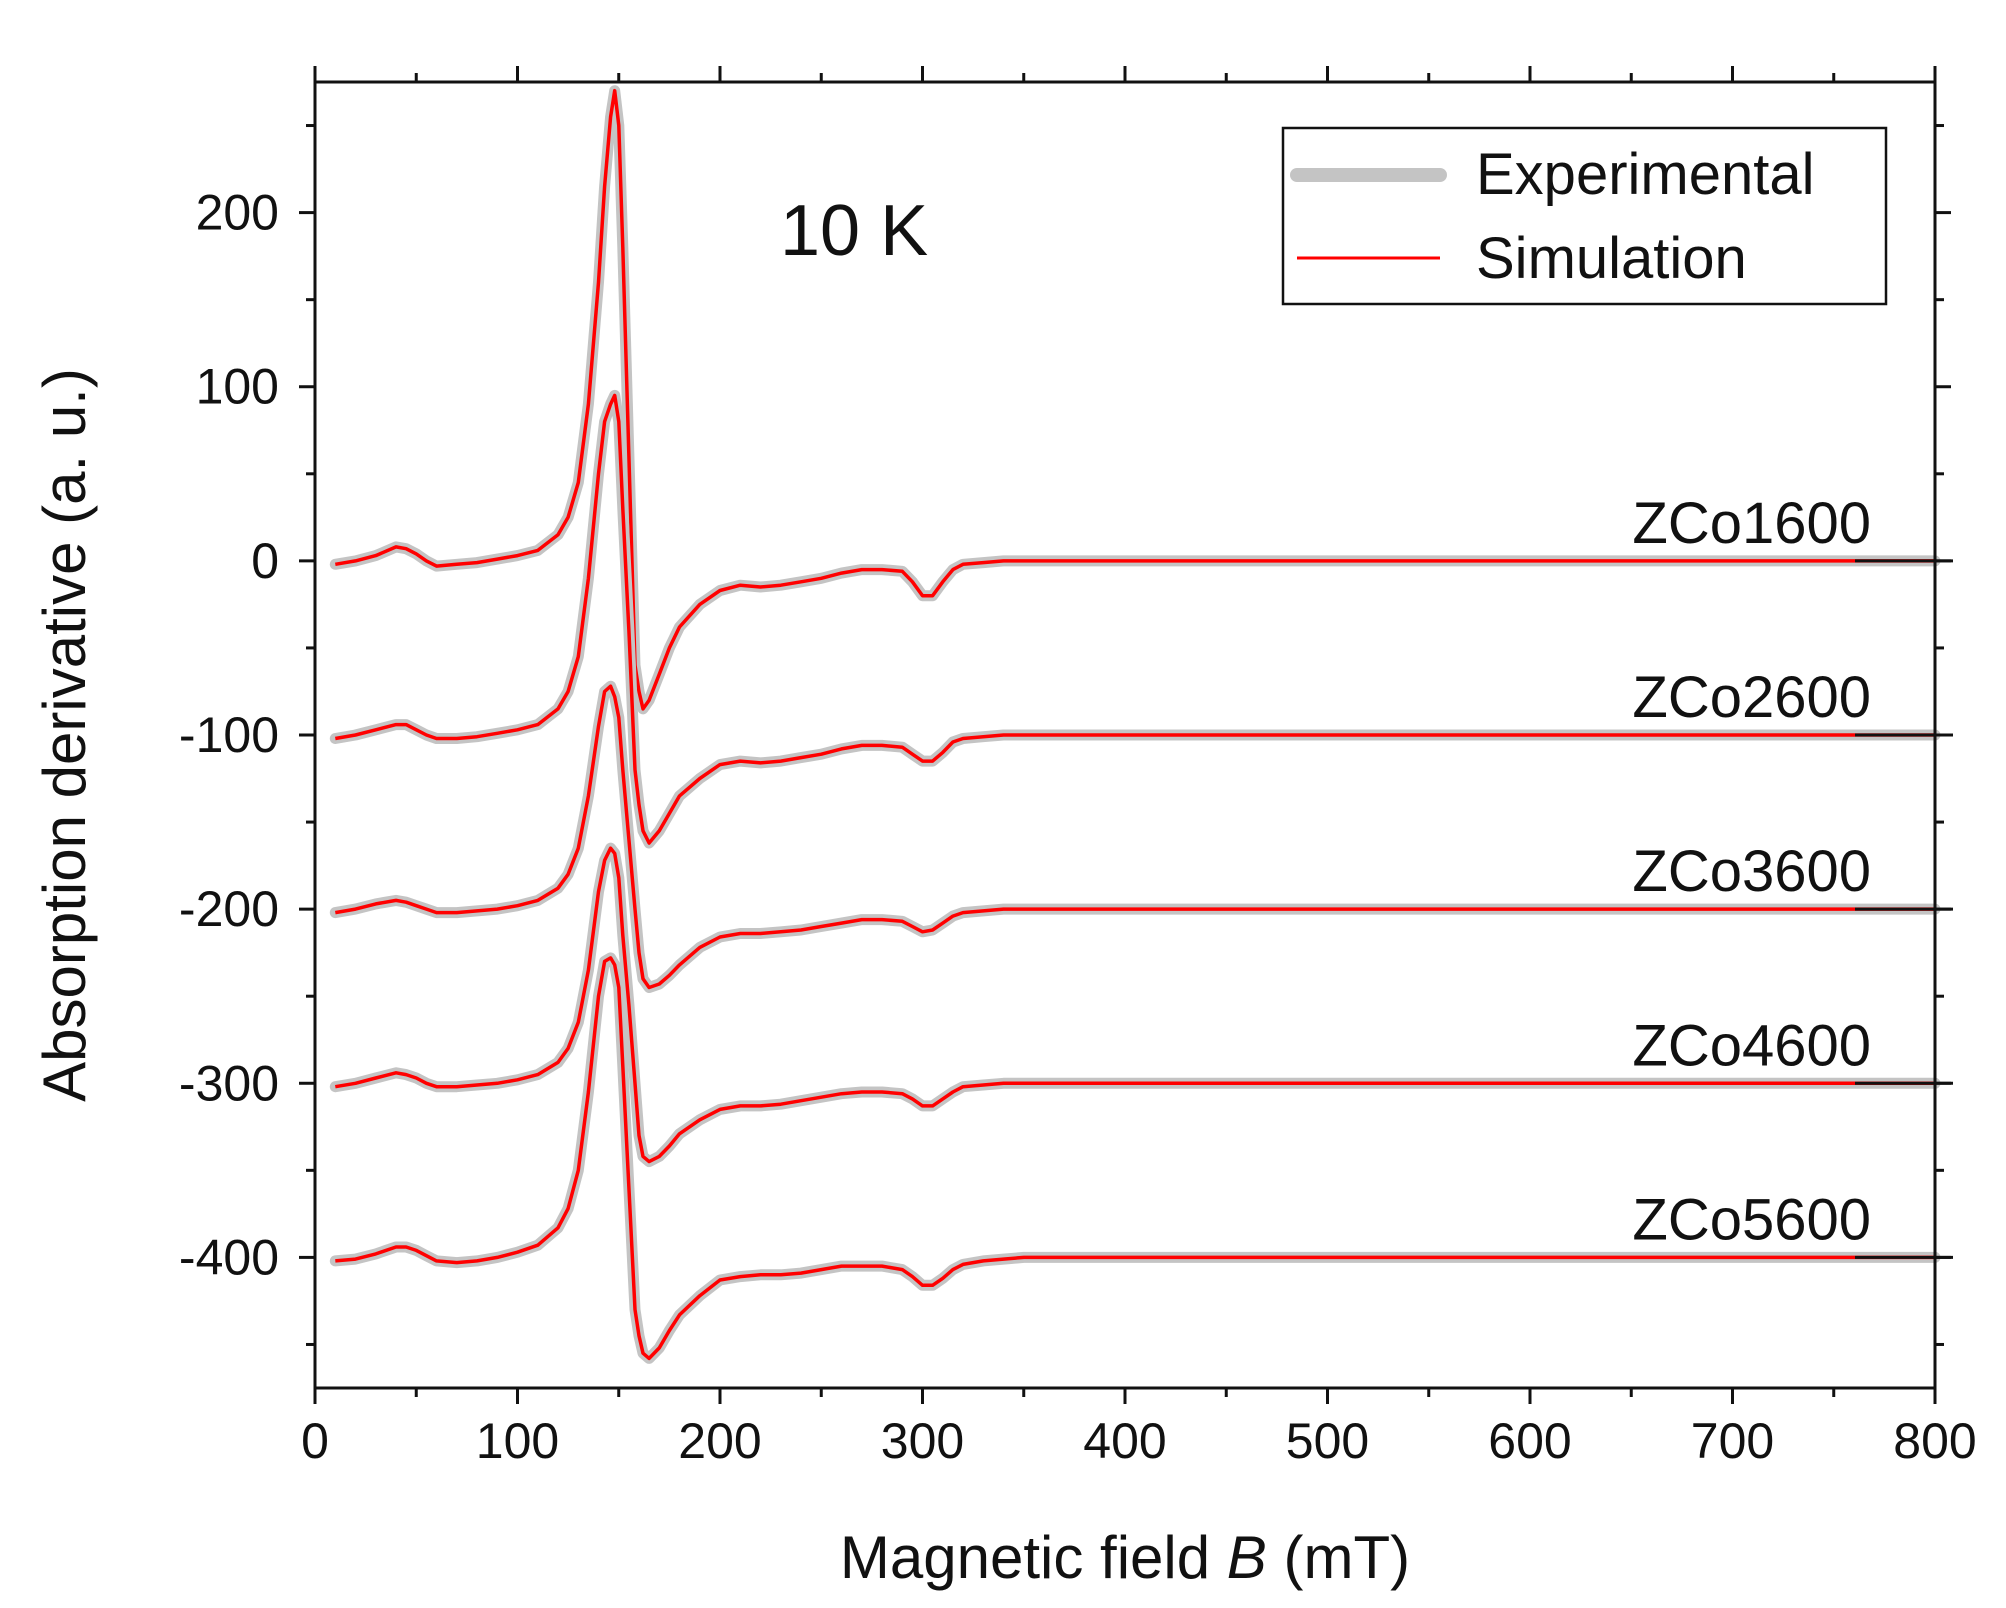  I want to click on y-tick-label: 0, so click(265, 561).